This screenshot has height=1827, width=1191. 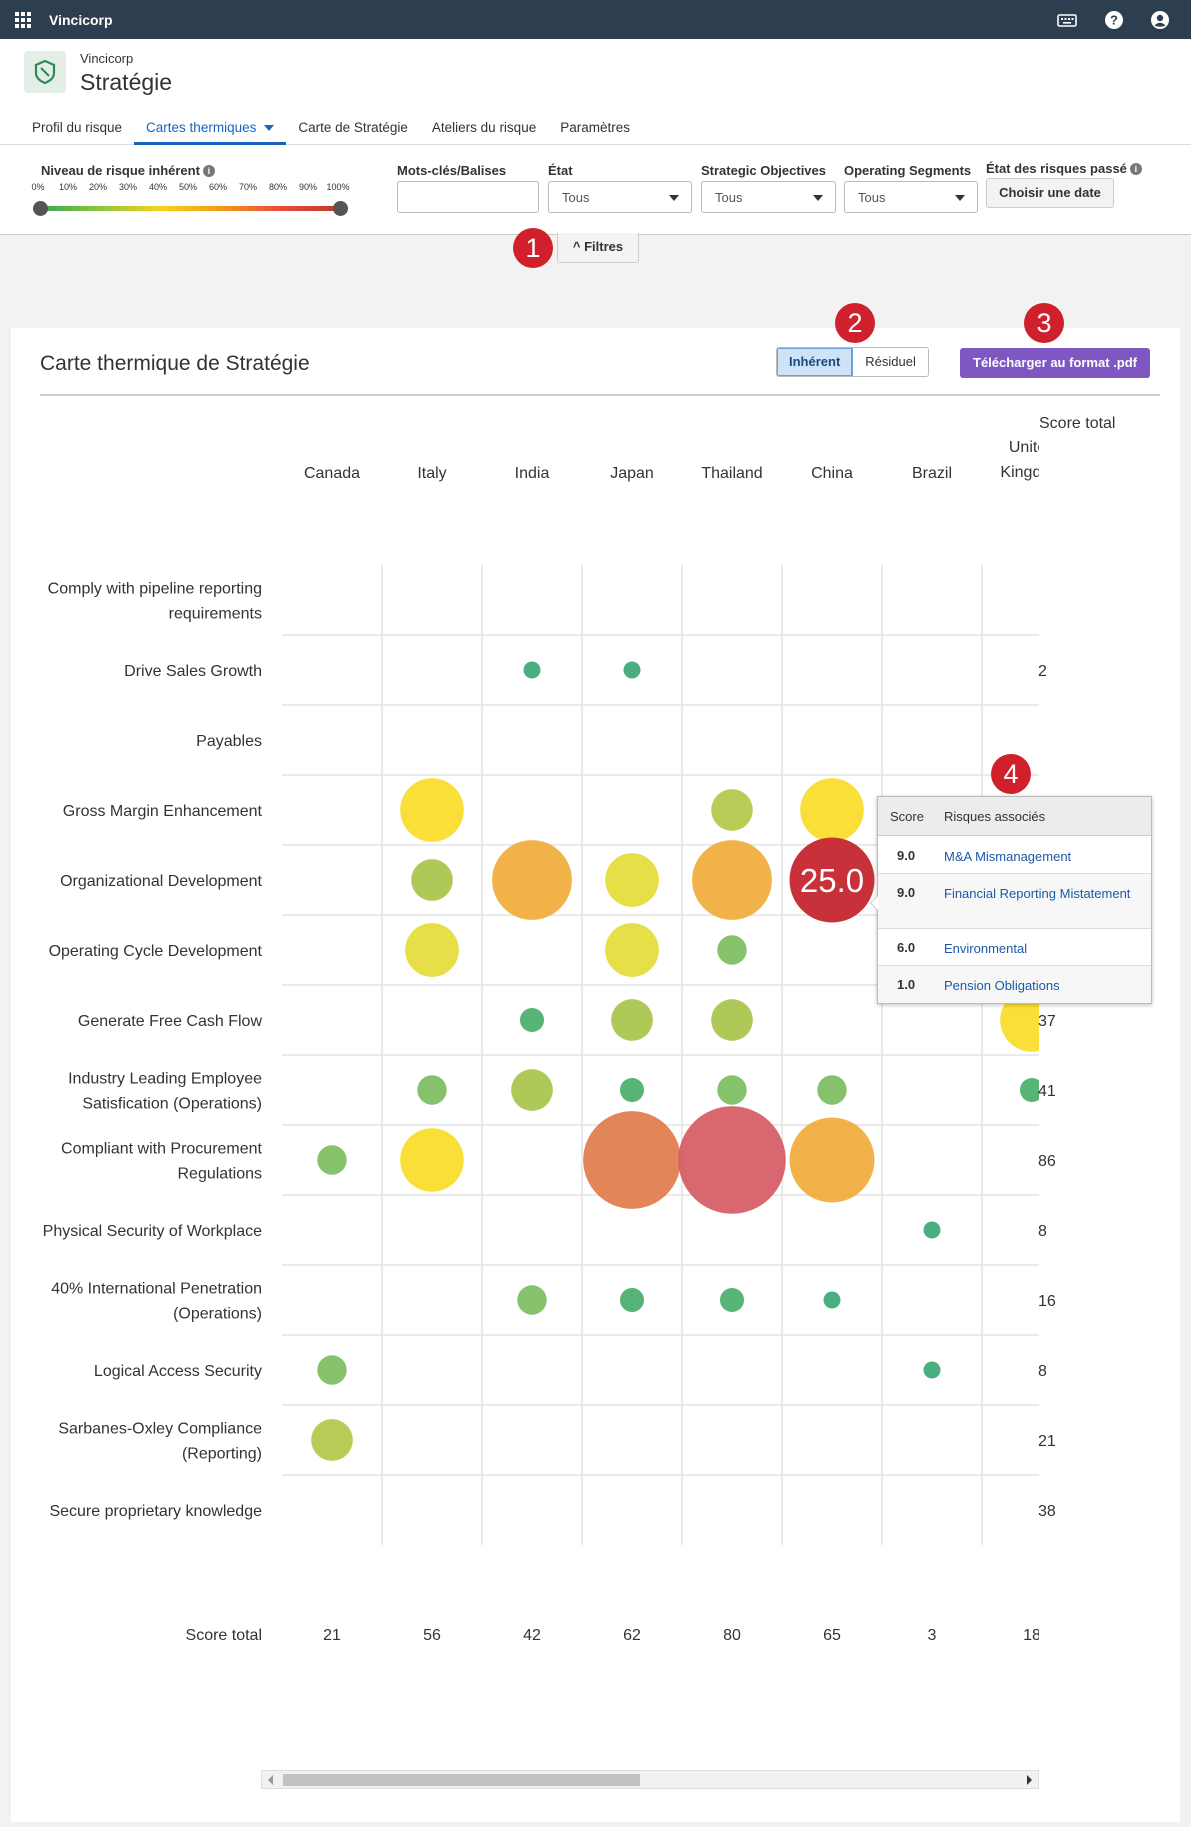 What do you see at coordinates (832, 880) in the screenshot?
I see `highlight-bubble-label: 25.0` at bounding box center [832, 880].